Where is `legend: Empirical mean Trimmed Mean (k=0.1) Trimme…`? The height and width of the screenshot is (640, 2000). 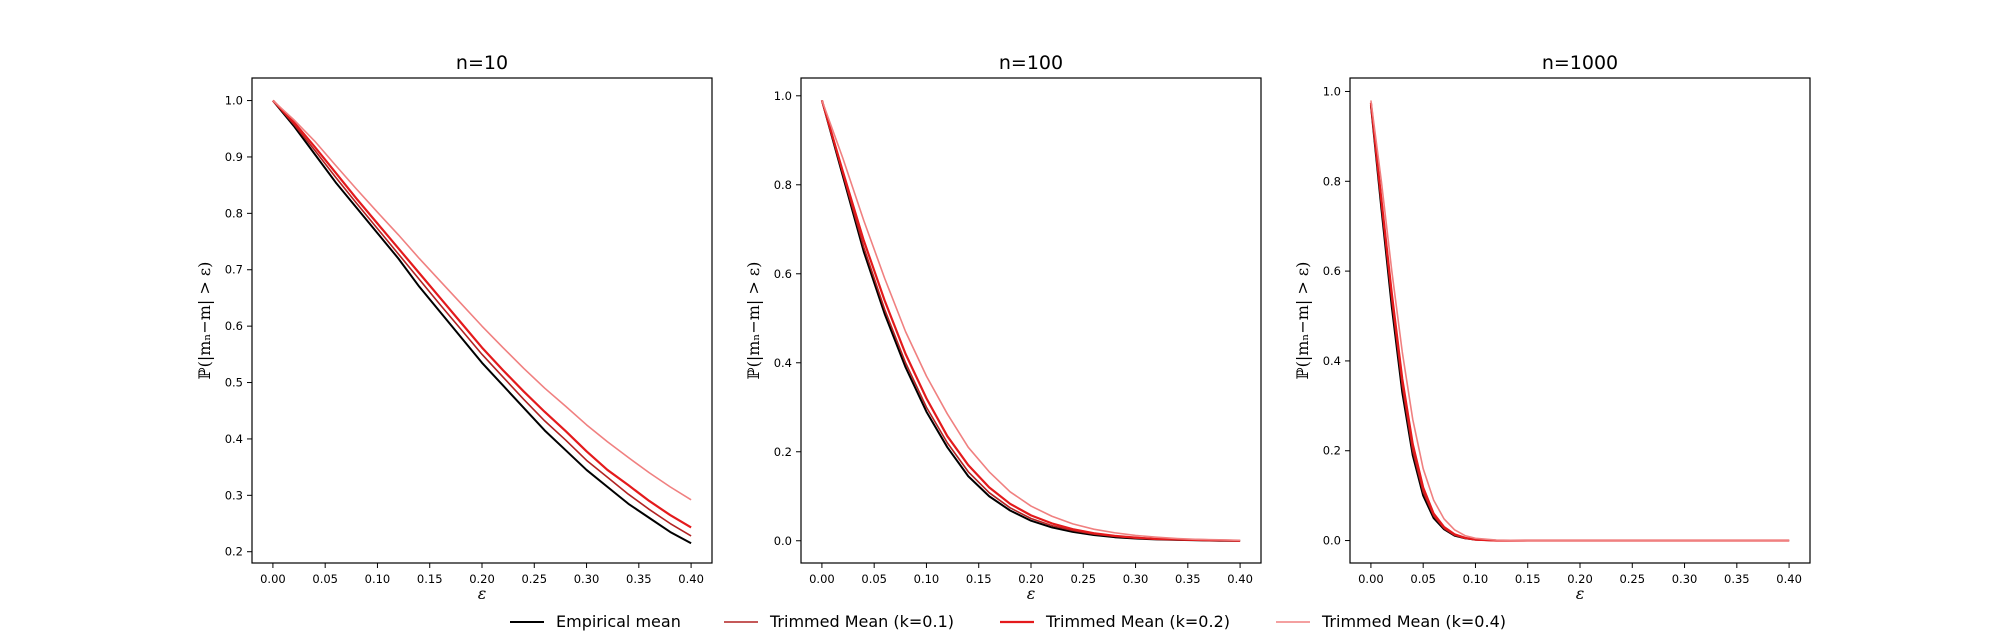 legend: Empirical mean Trimmed Mean (k=0.1) Trimme… is located at coordinates (1008, 621).